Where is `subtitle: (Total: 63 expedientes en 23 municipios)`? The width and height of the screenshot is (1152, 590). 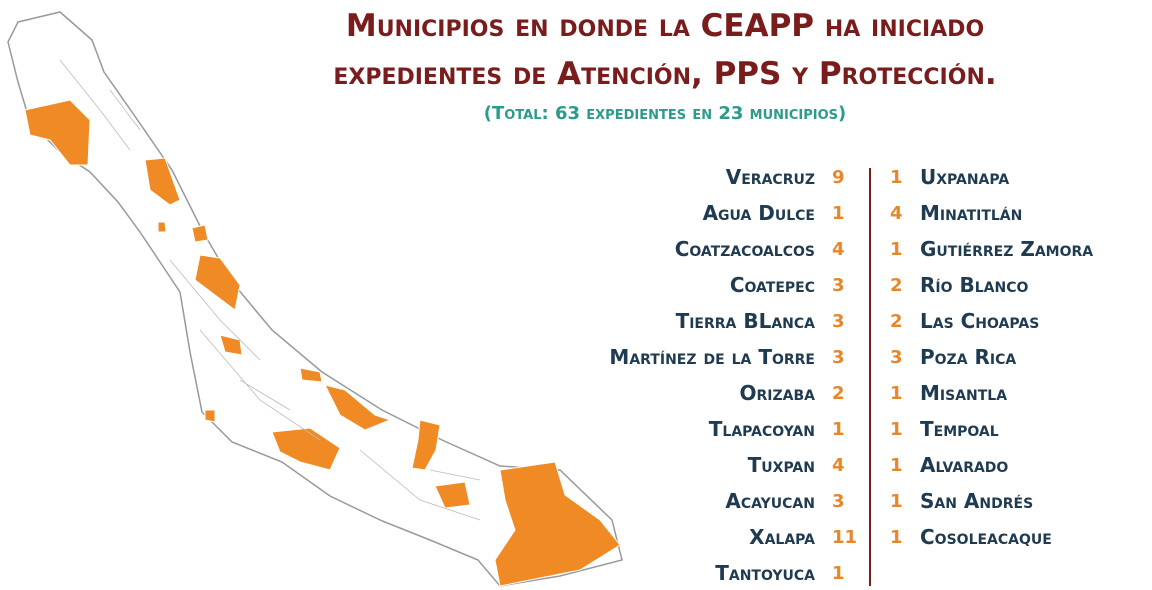 subtitle: (Total: 63 expedientes en 23 municipios) is located at coordinates (665, 113).